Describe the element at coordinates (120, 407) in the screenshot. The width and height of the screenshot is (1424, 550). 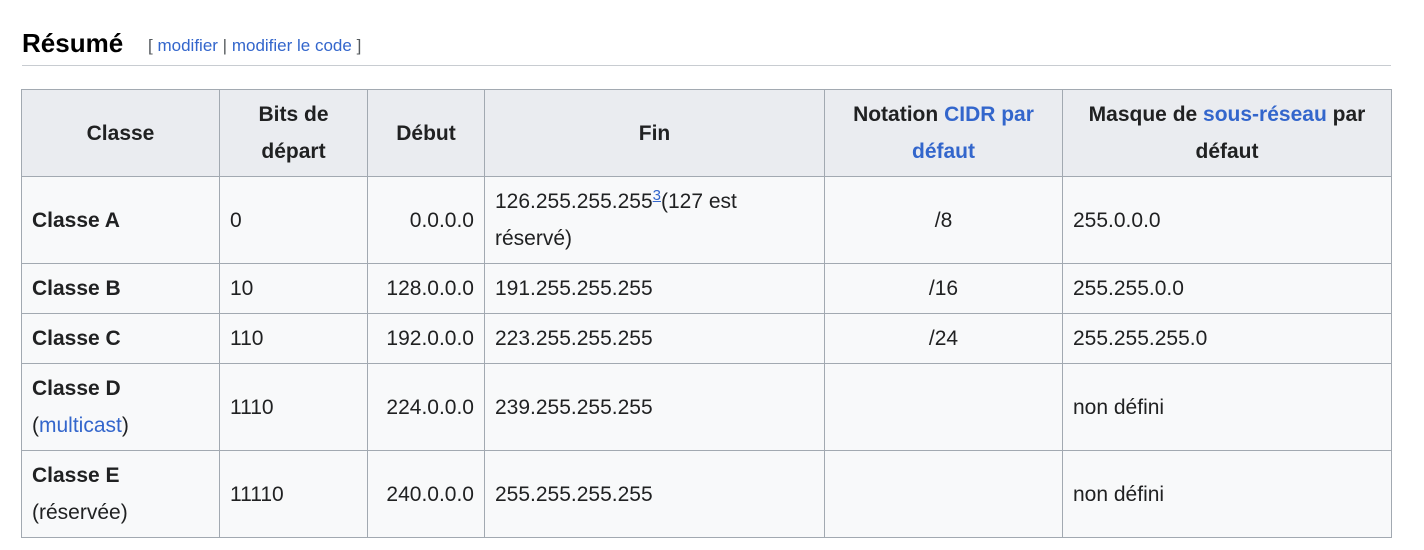
I see `cell-classe: Classe D (multicast)` at that location.